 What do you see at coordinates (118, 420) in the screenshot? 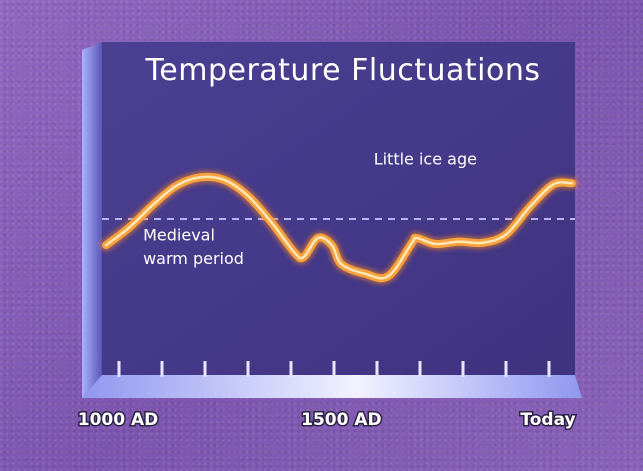
I see `x-tick-label-1000ad: 1000 AD` at bounding box center [118, 420].